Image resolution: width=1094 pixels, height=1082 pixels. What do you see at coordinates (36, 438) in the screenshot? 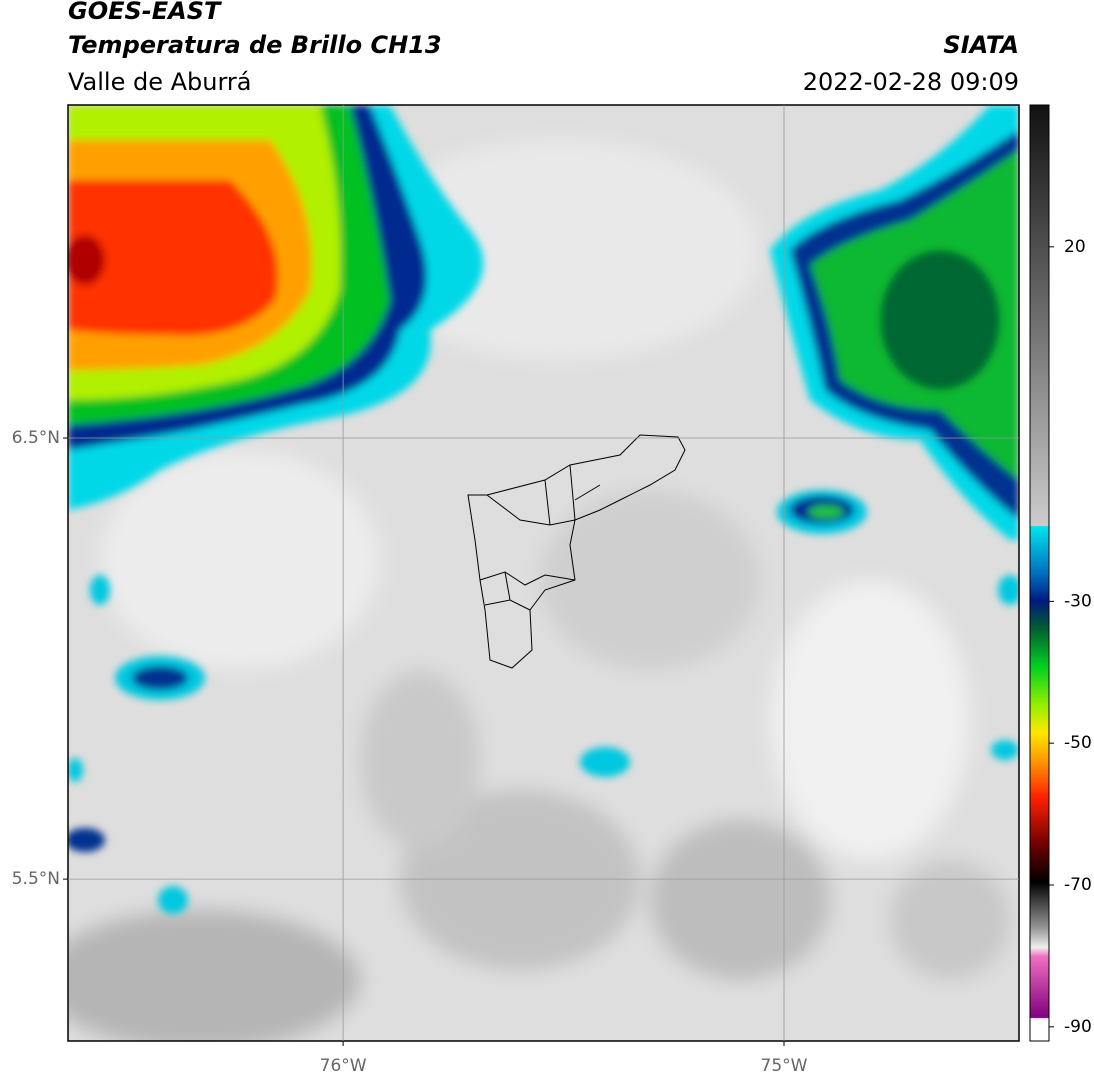
I see `y-tick-label: 6.5°N` at bounding box center [36, 438].